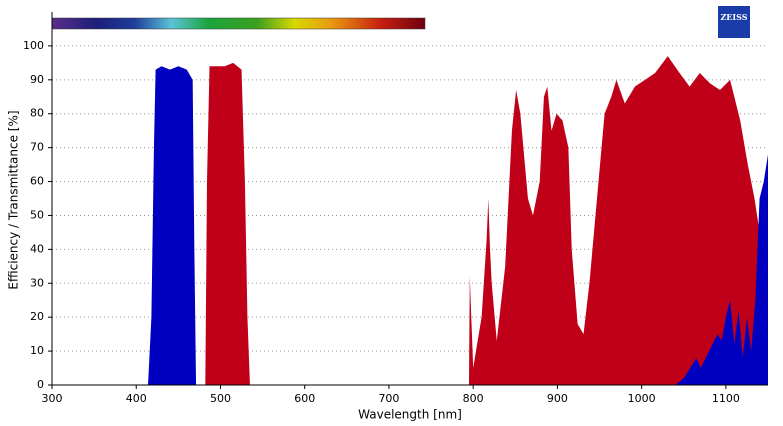 Image resolution: width=783 pixels, height=426 pixels. What do you see at coordinates (37, 350) in the screenshot?
I see `y-tick-label: 10` at bounding box center [37, 350].